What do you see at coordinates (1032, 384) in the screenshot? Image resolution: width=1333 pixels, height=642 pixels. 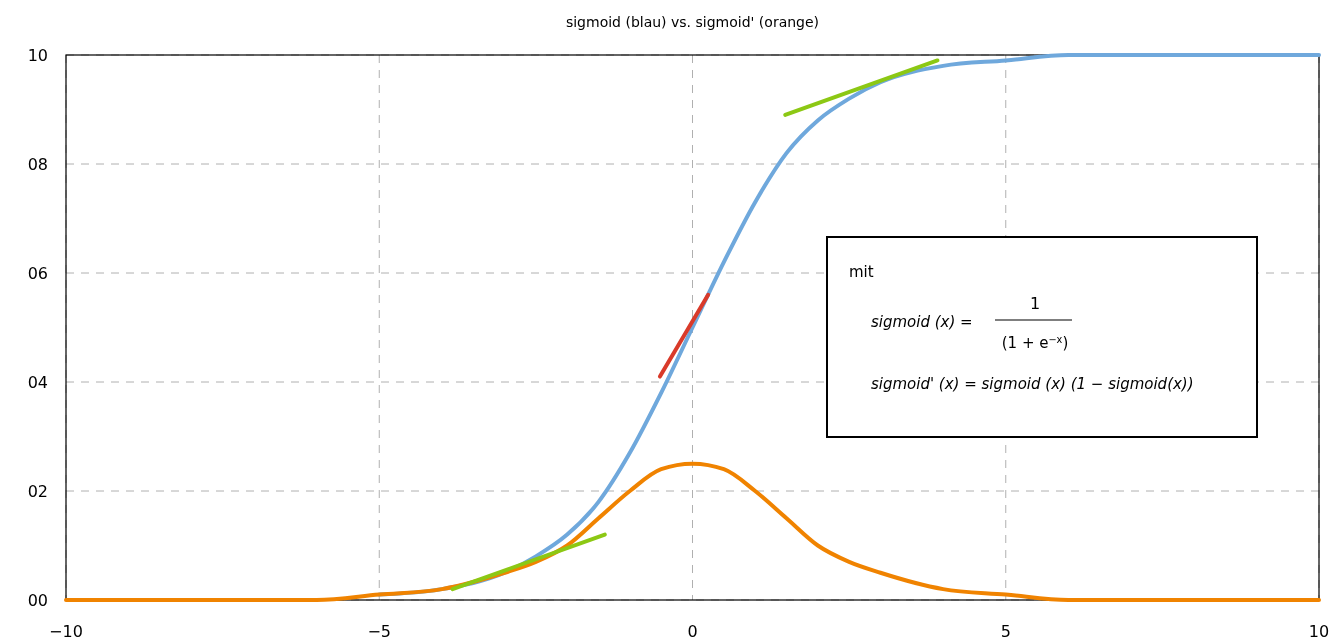 I see `annotation: sigmoid' (x) = sigmoid (x) (1 − sigmoid(x))` at bounding box center [1032, 384].